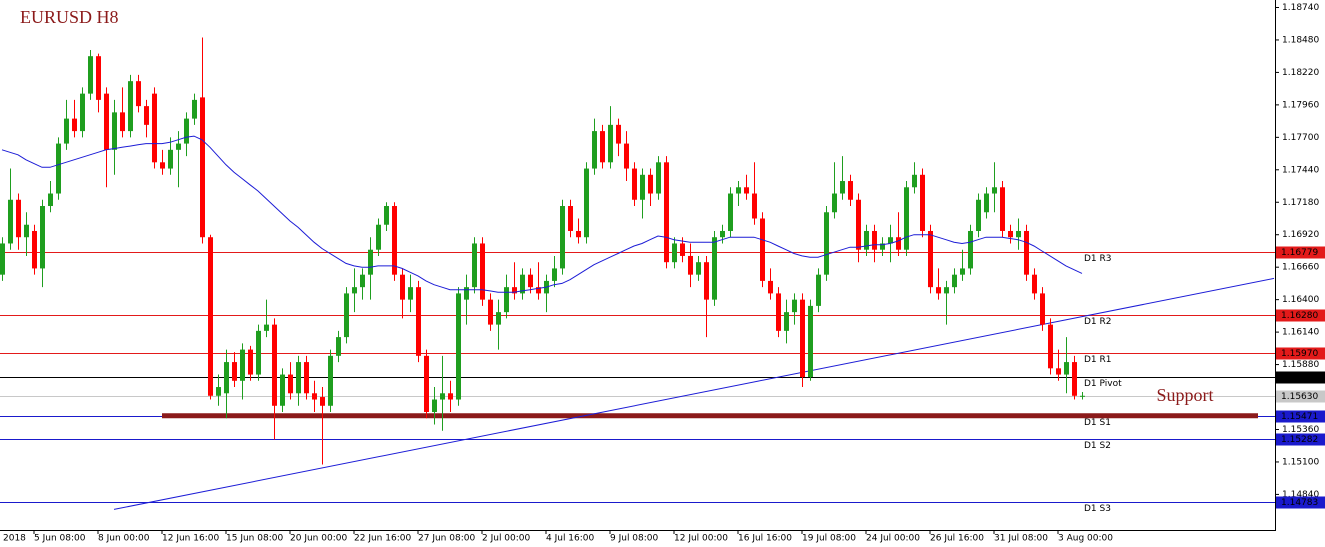 This screenshot has width=1325, height=547. Describe the element at coordinates (60, 539) in the screenshot. I see `x-tick-label: 5 Jun 08:00` at that location.